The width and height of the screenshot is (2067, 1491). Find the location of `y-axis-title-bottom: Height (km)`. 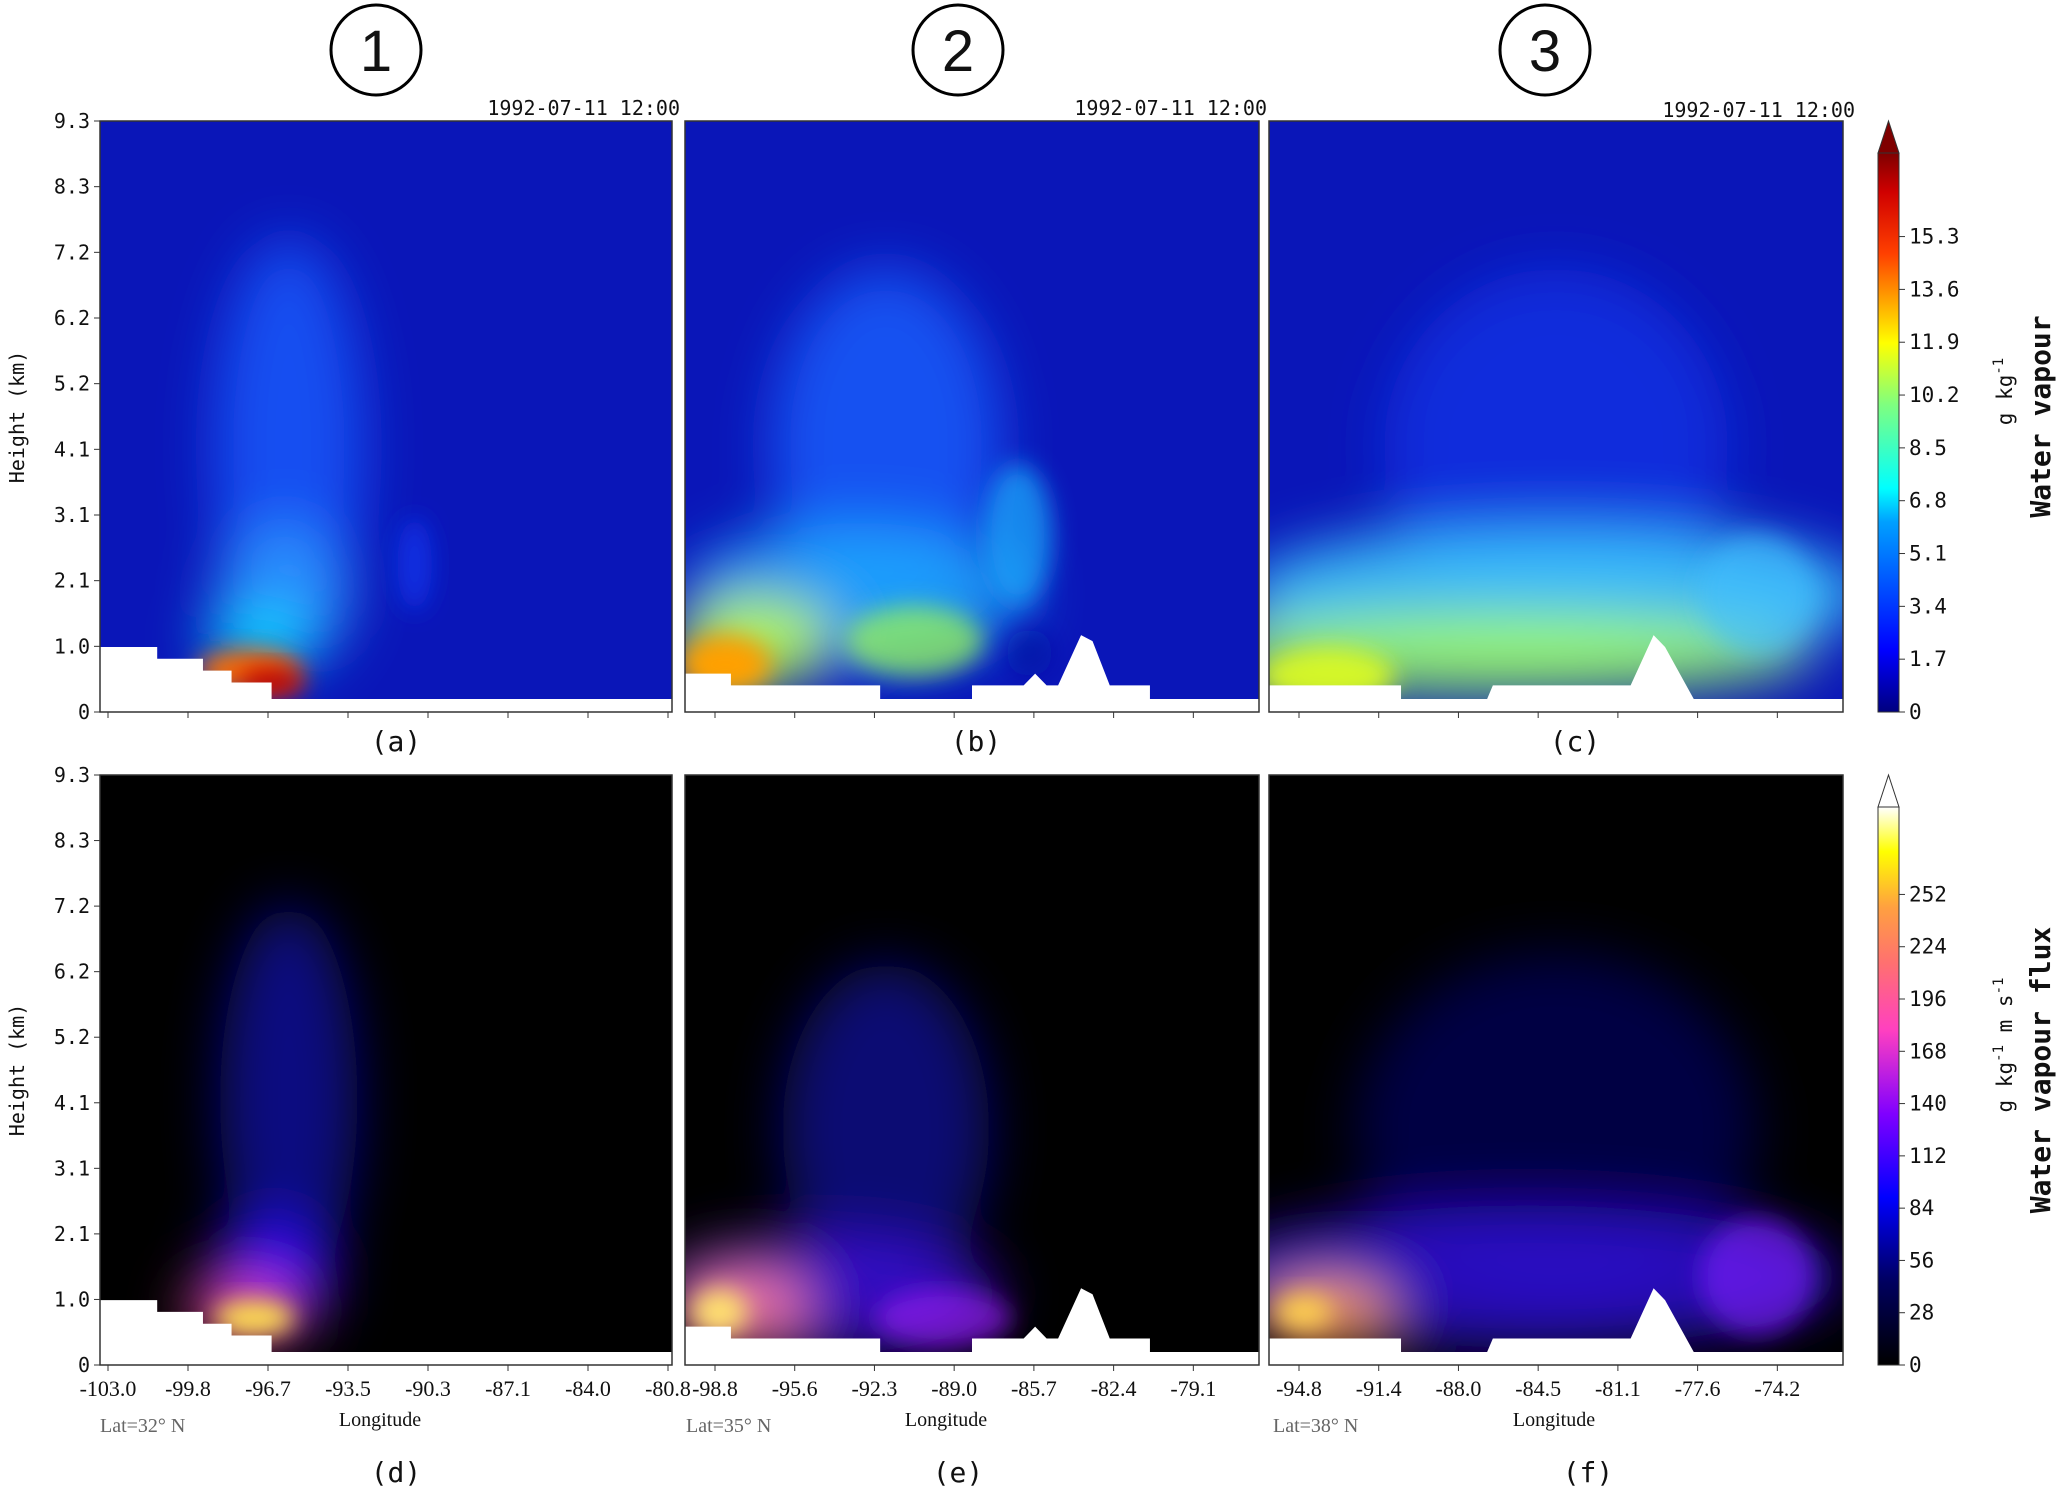

y-axis-title-bottom: Height (km) is located at coordinates (17, 1070).